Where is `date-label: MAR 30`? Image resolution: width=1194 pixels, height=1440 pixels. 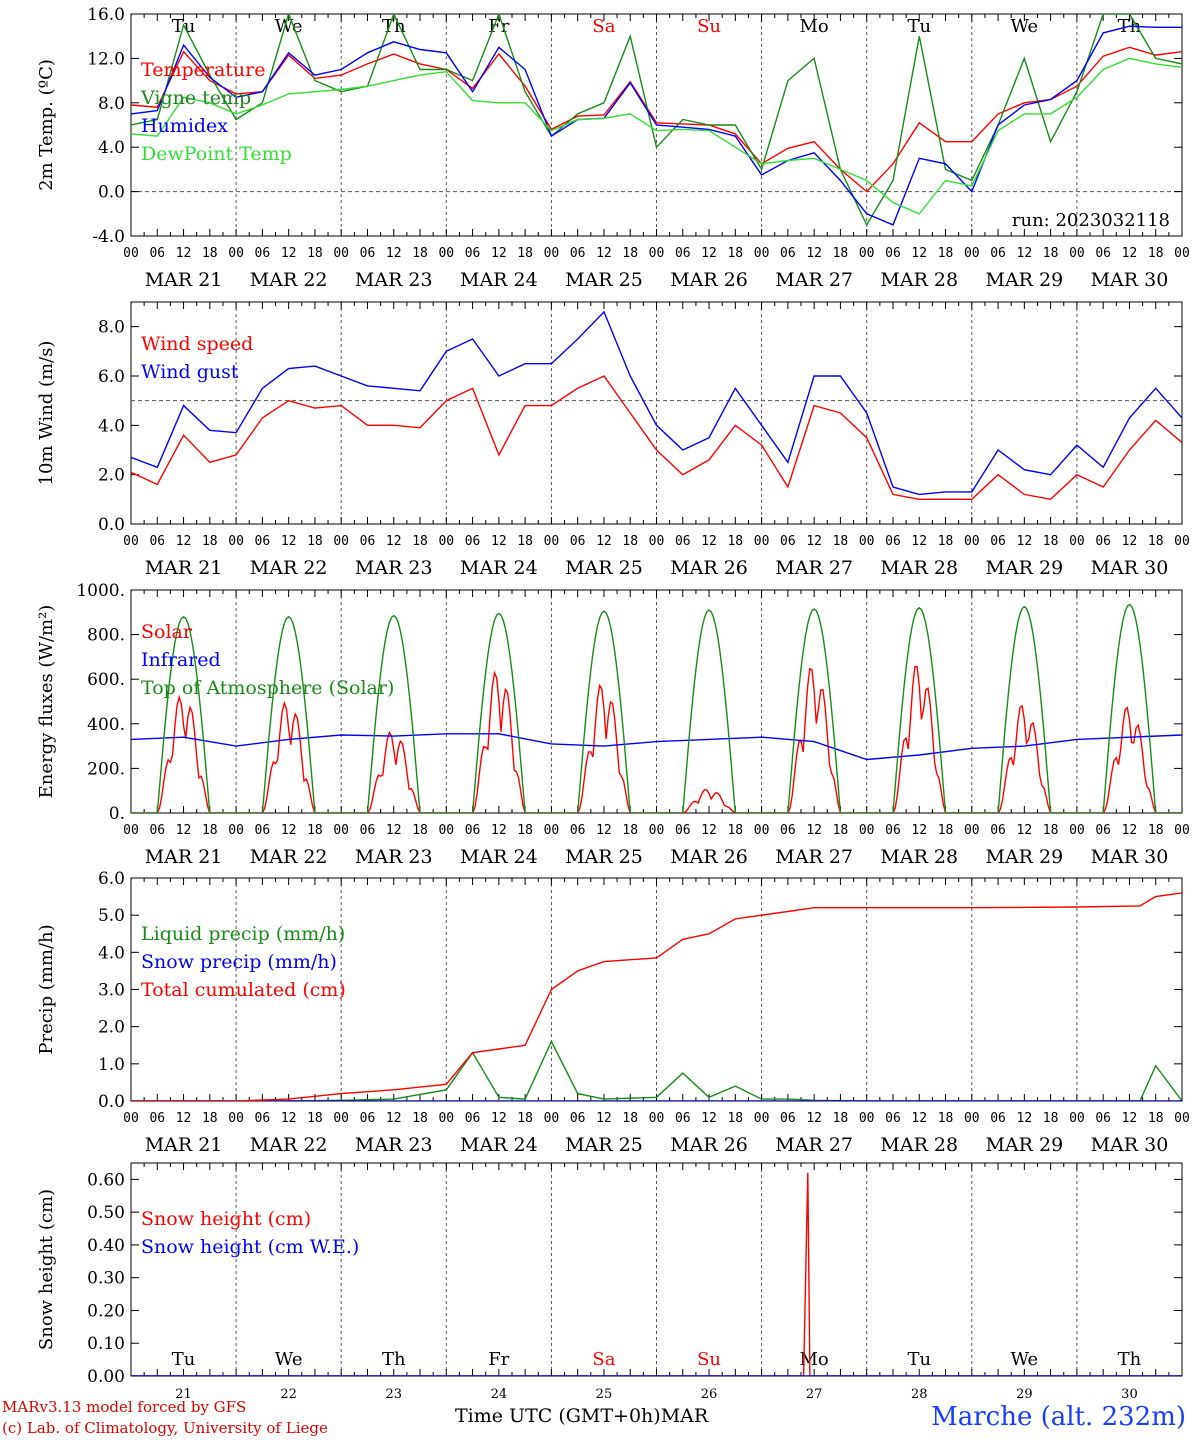 date-label: MAR 30 is located at coordinates (1130, 857).